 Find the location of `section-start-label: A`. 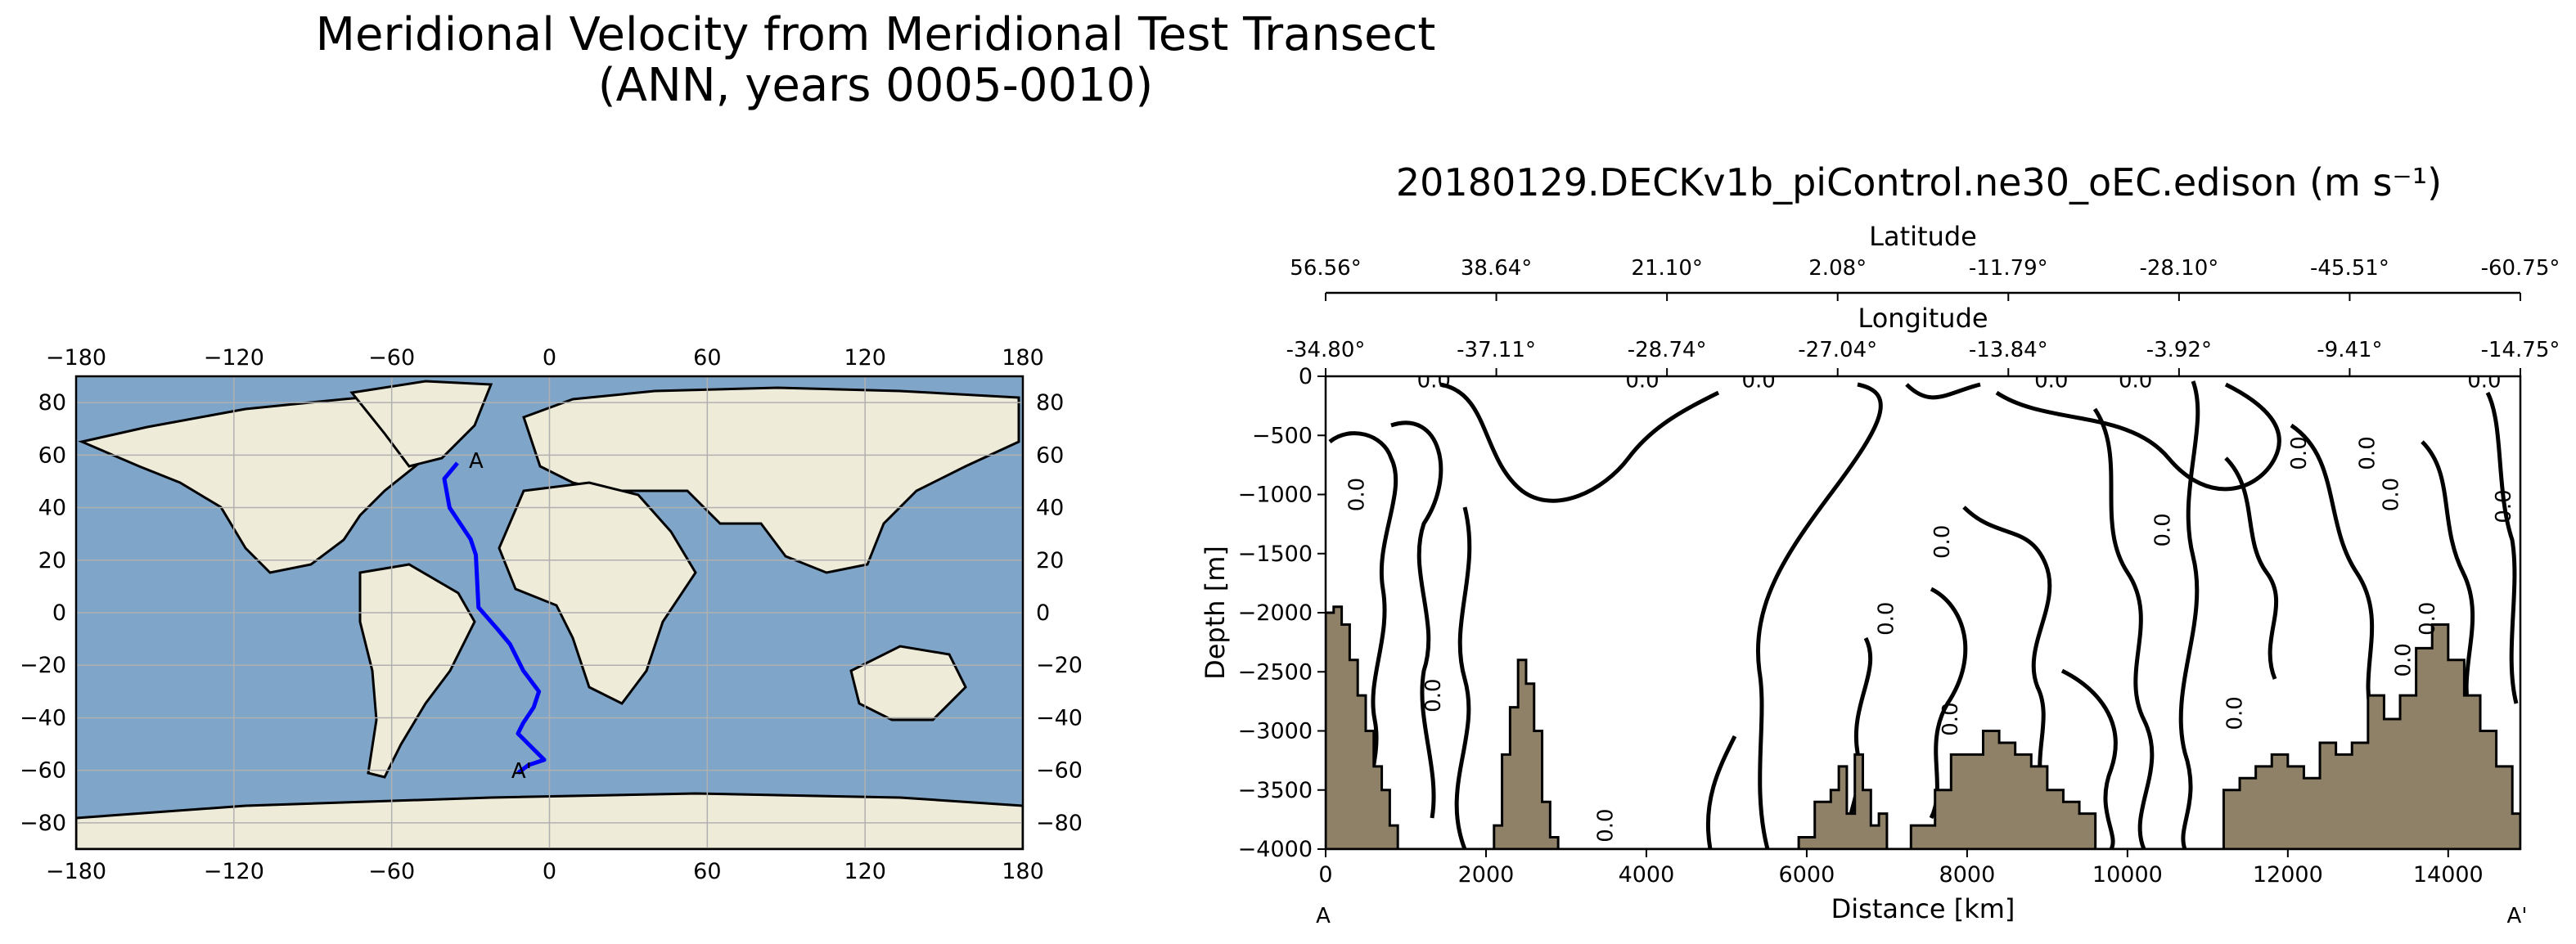

section-start-label: A is located at coordinates (1323, 916).